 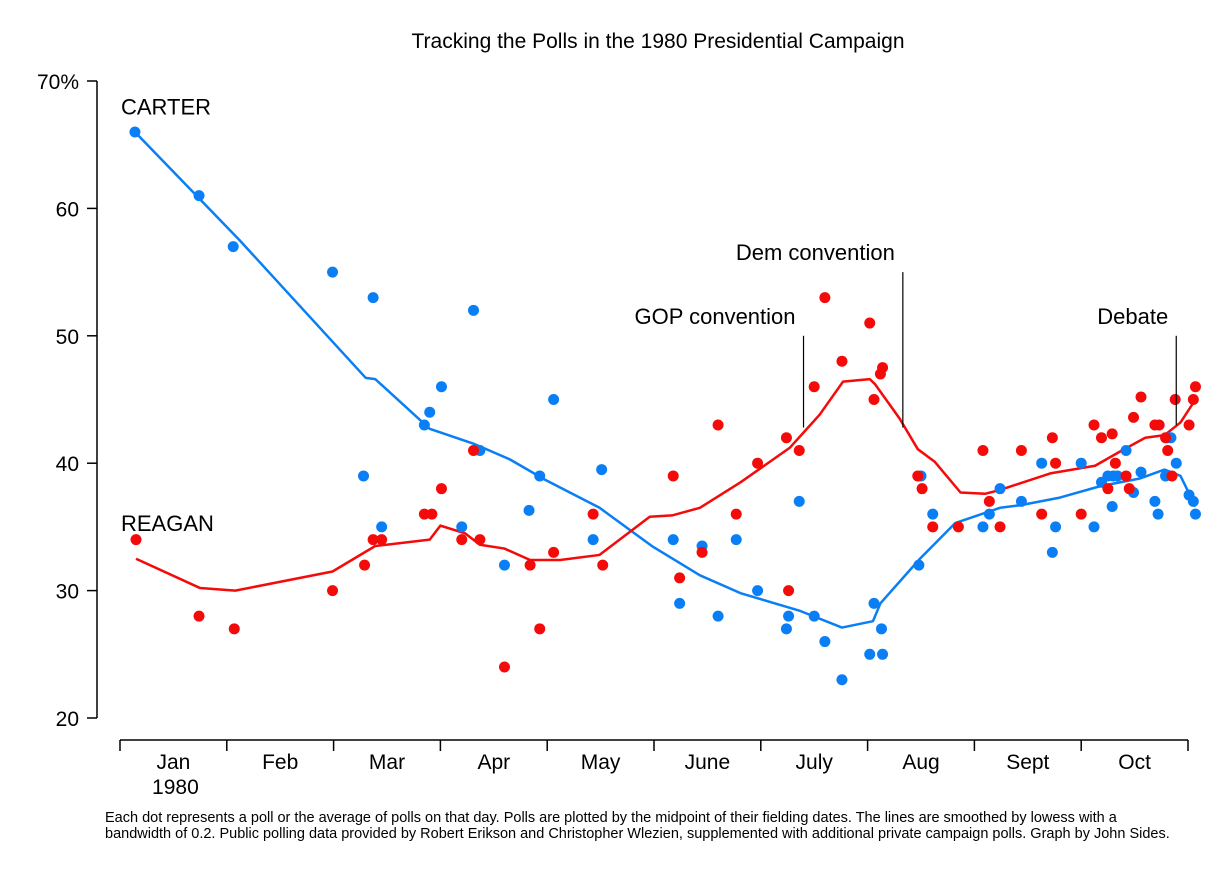 I want to click on x-tick-label: May, so click(x=601, y=762).